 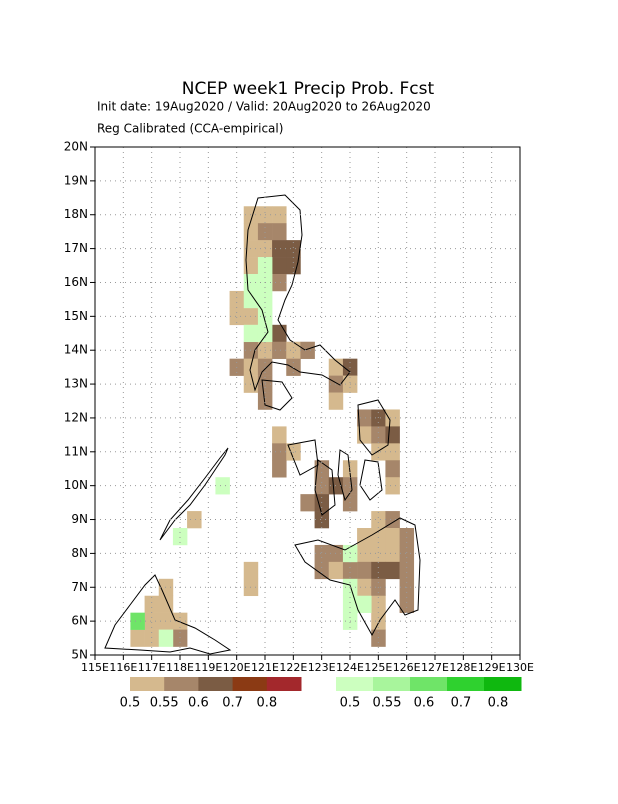 I want to click on x-tick-label: 127E, so click(x=435, y=667).